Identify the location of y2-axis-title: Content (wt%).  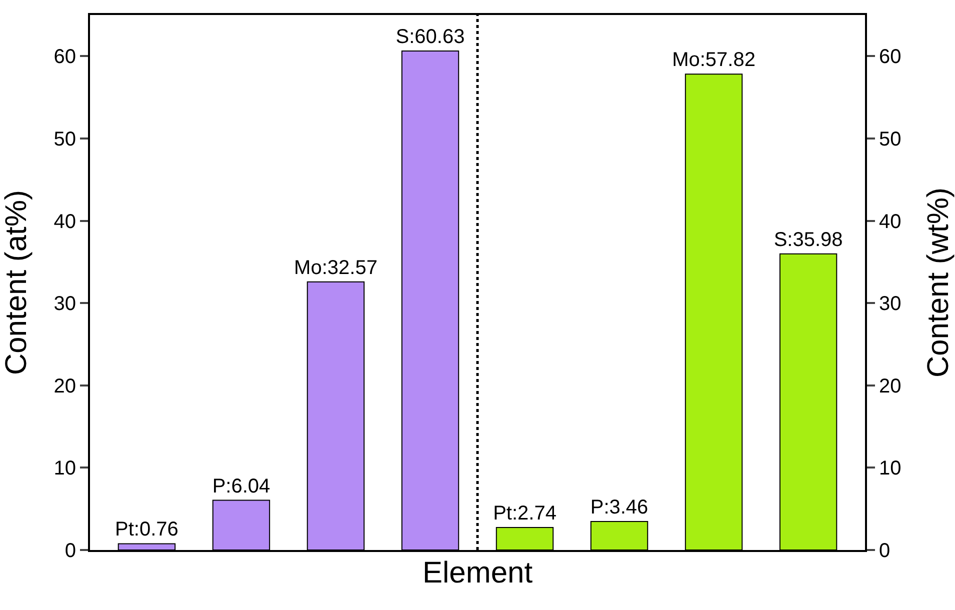
(938, 282).